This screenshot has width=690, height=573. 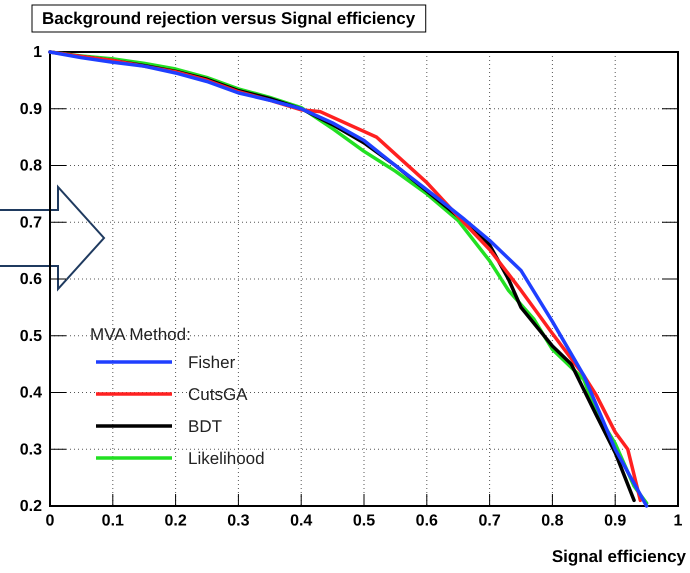 I want to click on x-tick-label: 0.6, so click(x=427, y=521).